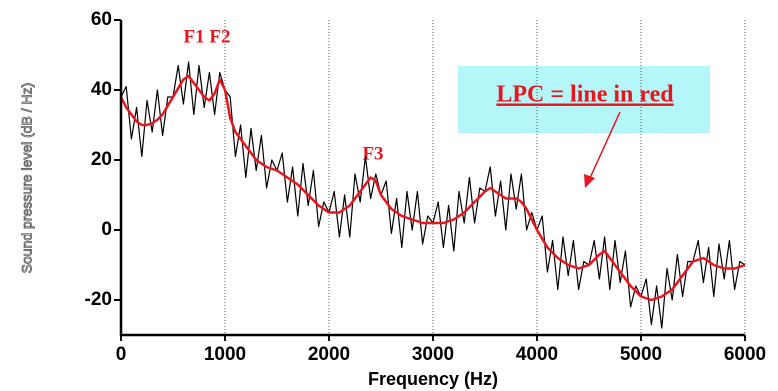 This screenshot has height=391, width=778. Describe the element at coordinates (433, 354) in the screenshot. I see `x-tick-label: 3000` at that location.